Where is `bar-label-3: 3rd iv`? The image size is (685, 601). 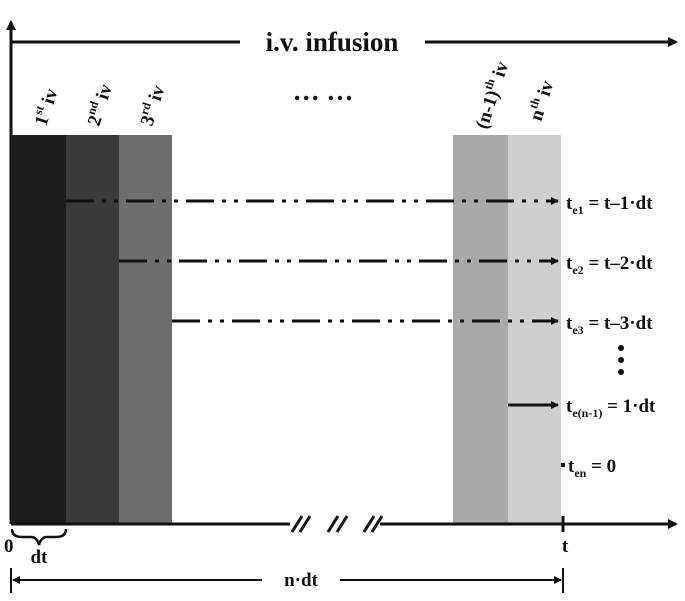
bar-label-3: 3rd iv is located at coordinates (152, 105).